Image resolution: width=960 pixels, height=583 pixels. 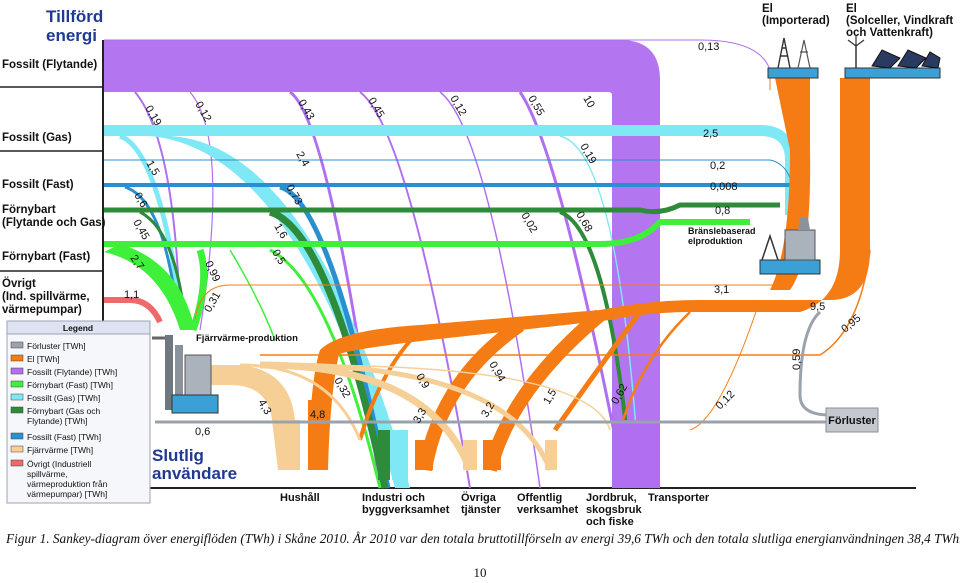 I want to click on legend-item-label: Förnybart (Fast) [TWh], so click(x=70, y=385).